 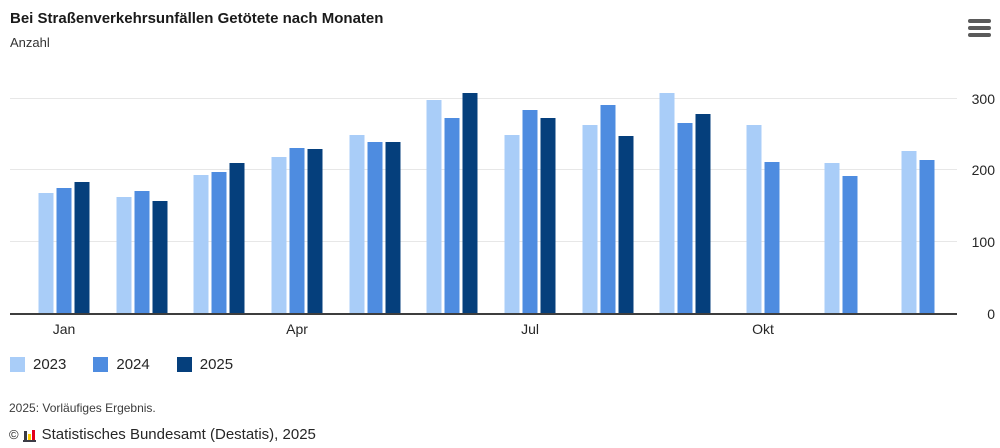 What do you see at coordinates (82, 408) in the screenshot?
I see `footnote: 2025: Vorläufiges Ergebnis.` at bounding box center [82, 408].